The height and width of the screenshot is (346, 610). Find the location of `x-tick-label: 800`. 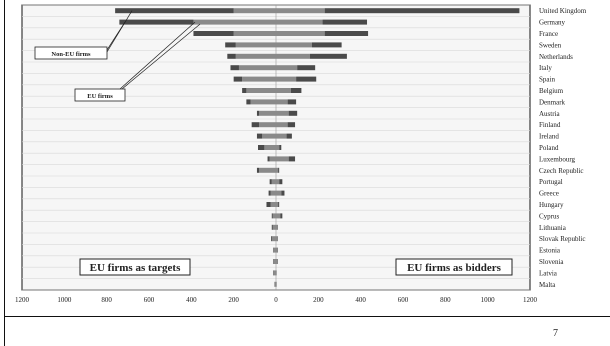

x-tick-label: 800 is located at coordinates (106, 300).